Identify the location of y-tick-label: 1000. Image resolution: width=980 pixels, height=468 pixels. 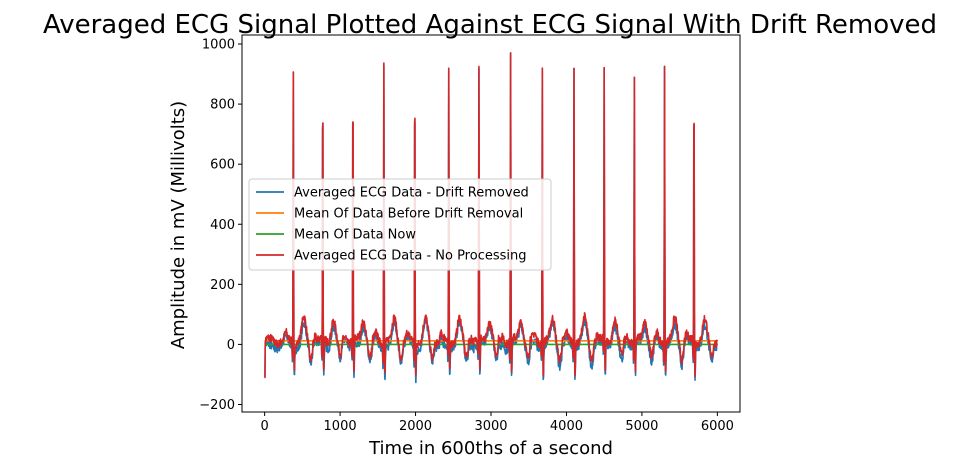
(218, 45).